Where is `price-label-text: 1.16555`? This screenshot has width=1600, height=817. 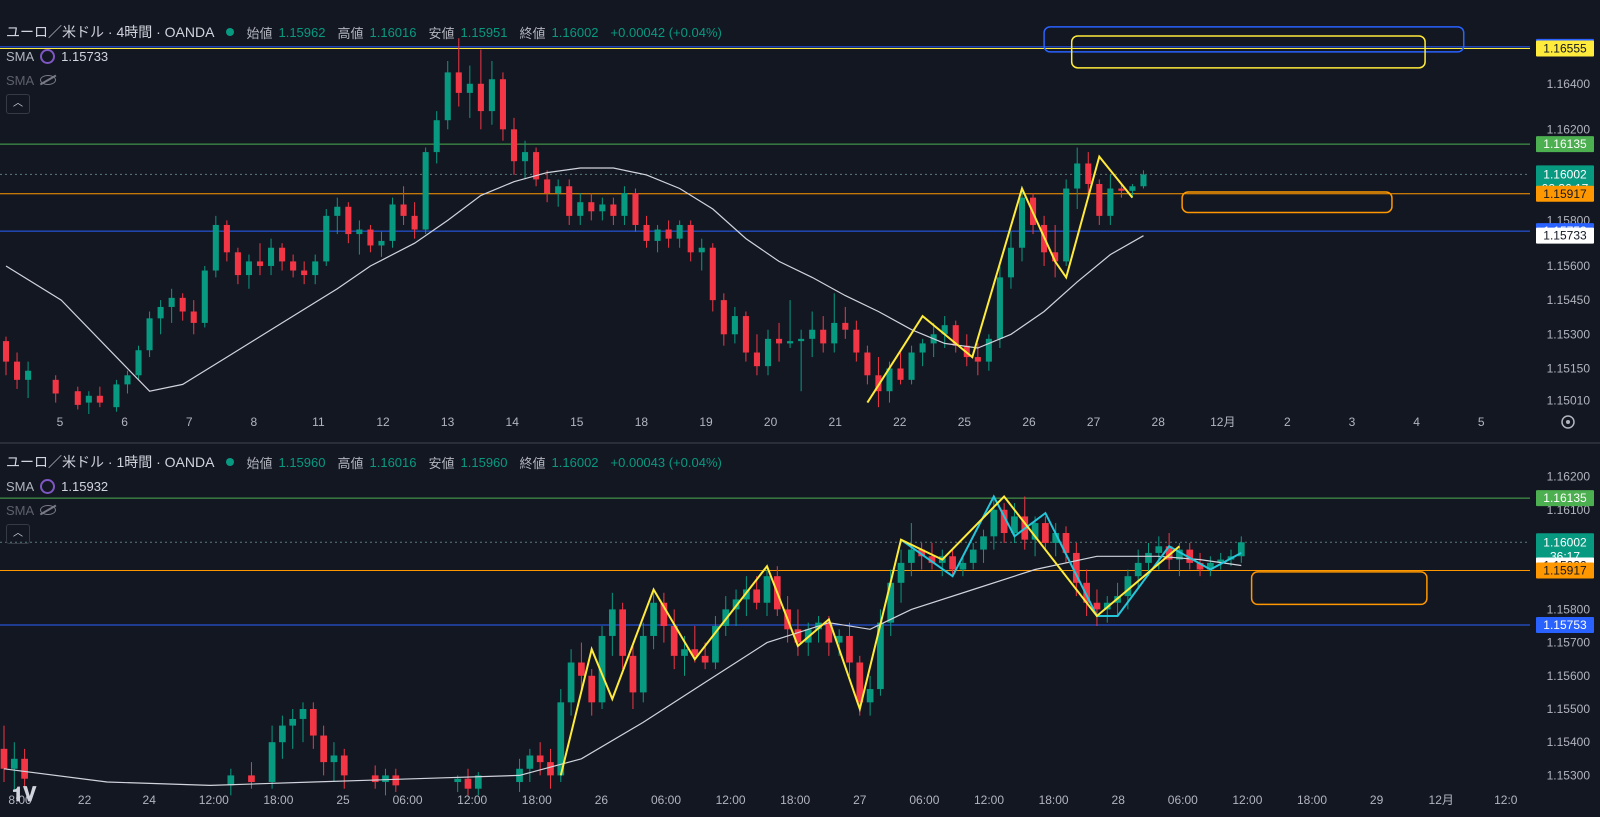 price-label-text: 1.16555 is located at coordinates (1565, 48).